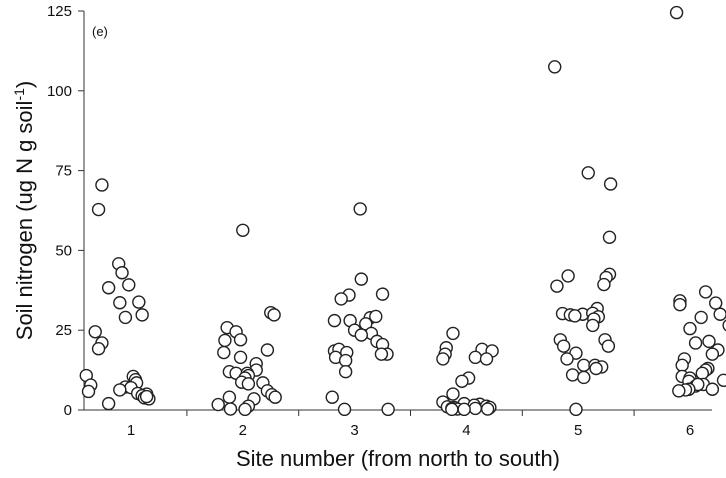 Image resolution: width=726 pixels, height=478 pixels. Describe the element at coordinates (354, 430) in the screenshot. I see `x-tick-label: 3` at that location.